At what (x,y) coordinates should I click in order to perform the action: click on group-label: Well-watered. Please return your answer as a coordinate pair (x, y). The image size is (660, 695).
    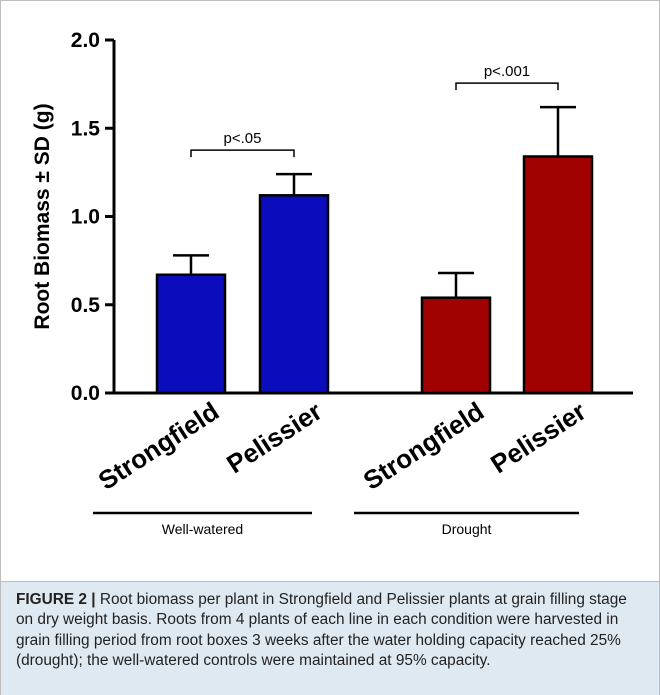
    Looking at the image, I should click on (202, 529).